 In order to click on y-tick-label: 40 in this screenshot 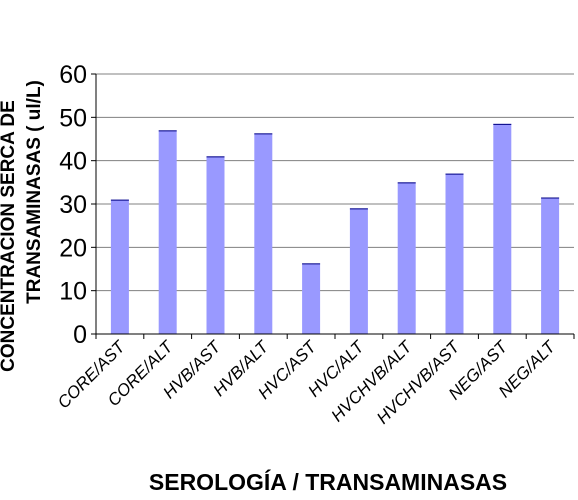, I will do `click(73, 162)`.